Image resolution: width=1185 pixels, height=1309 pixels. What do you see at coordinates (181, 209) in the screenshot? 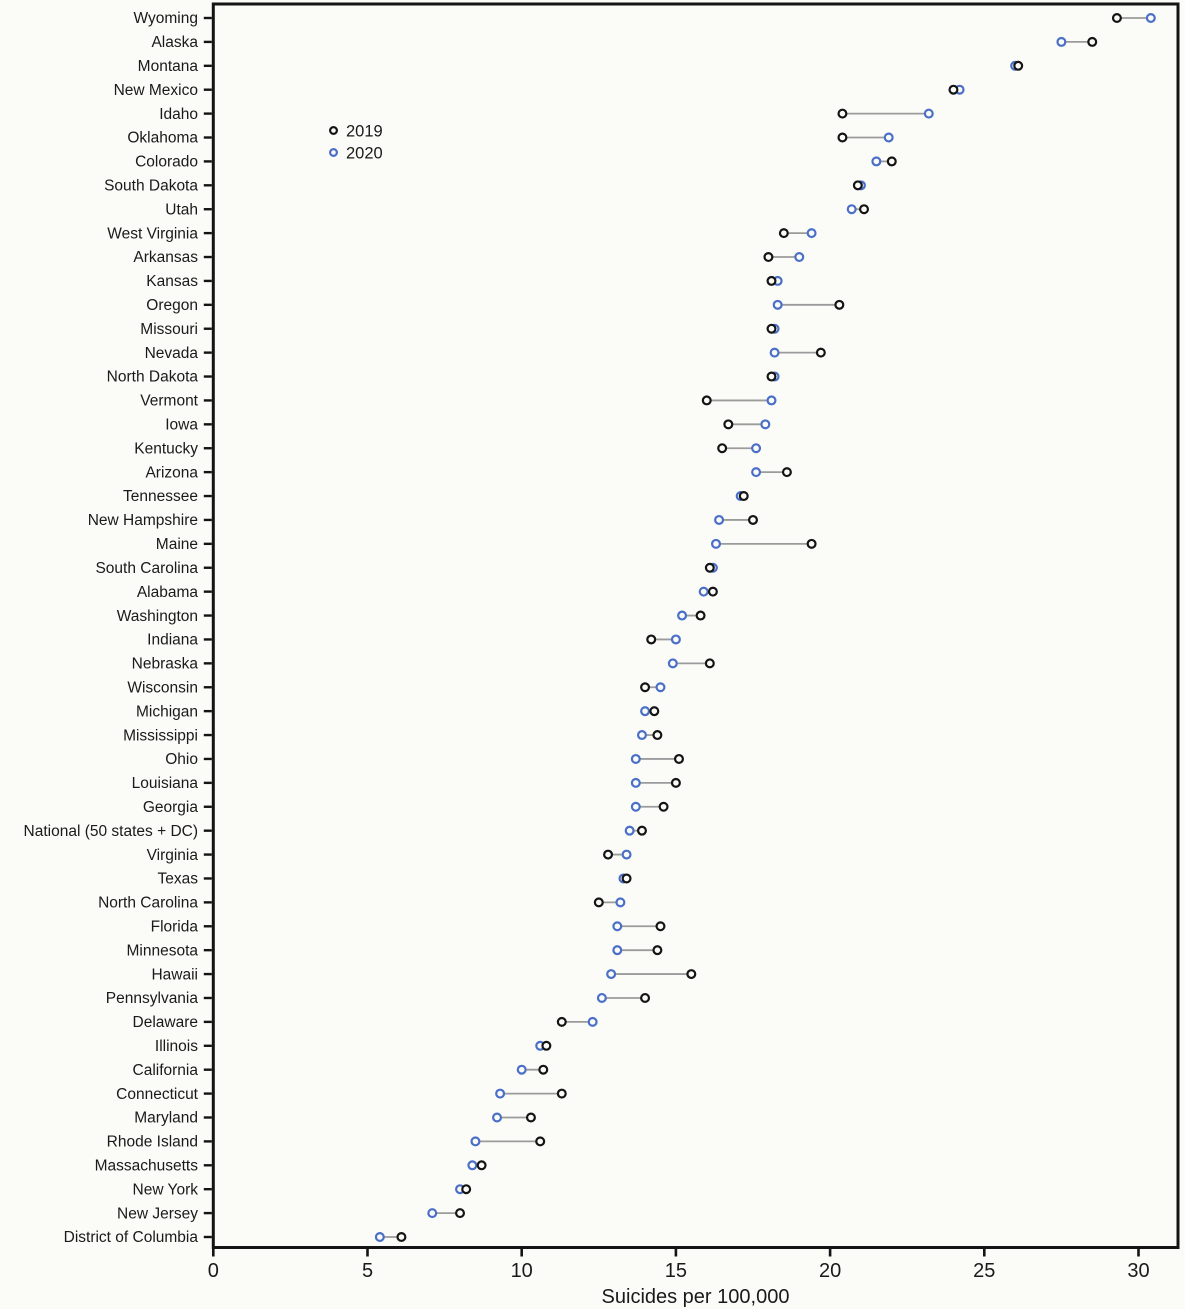
I see `category-label: Utah` at bounding box center [181, 209].